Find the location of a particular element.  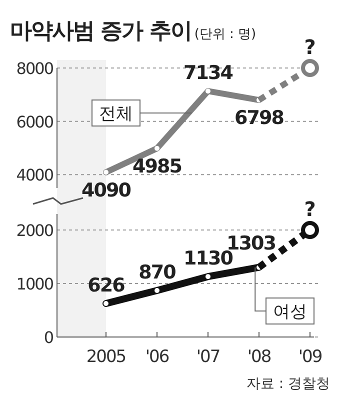

x-tick-label: '09 is located at coordinates (310, 357).